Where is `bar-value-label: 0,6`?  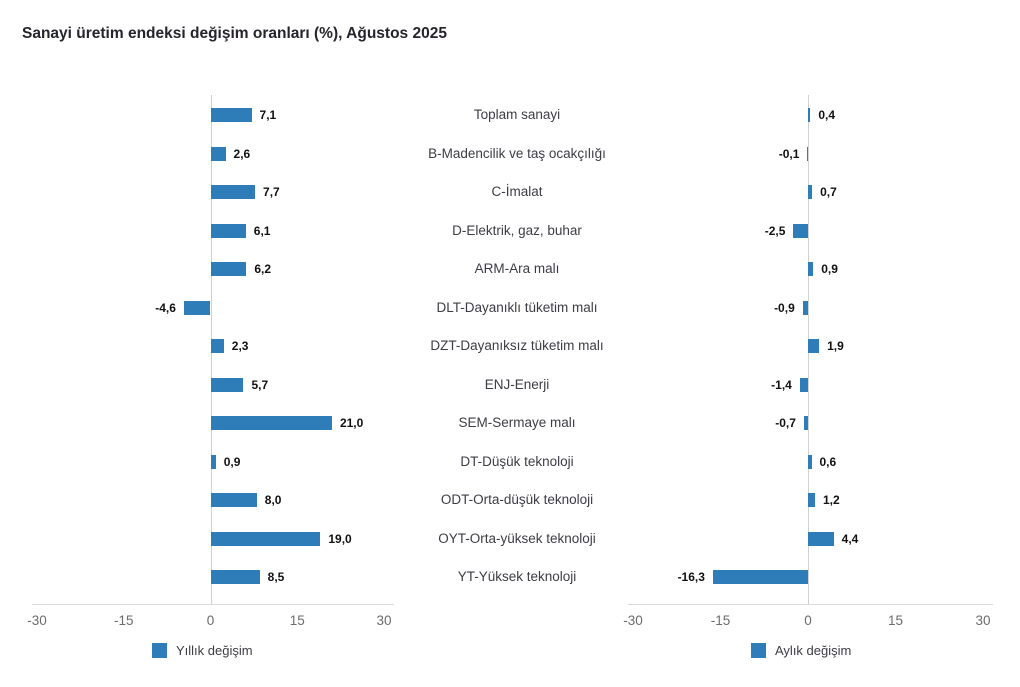
bar-value-label: 0,6 is located at coordinates (828, 461).